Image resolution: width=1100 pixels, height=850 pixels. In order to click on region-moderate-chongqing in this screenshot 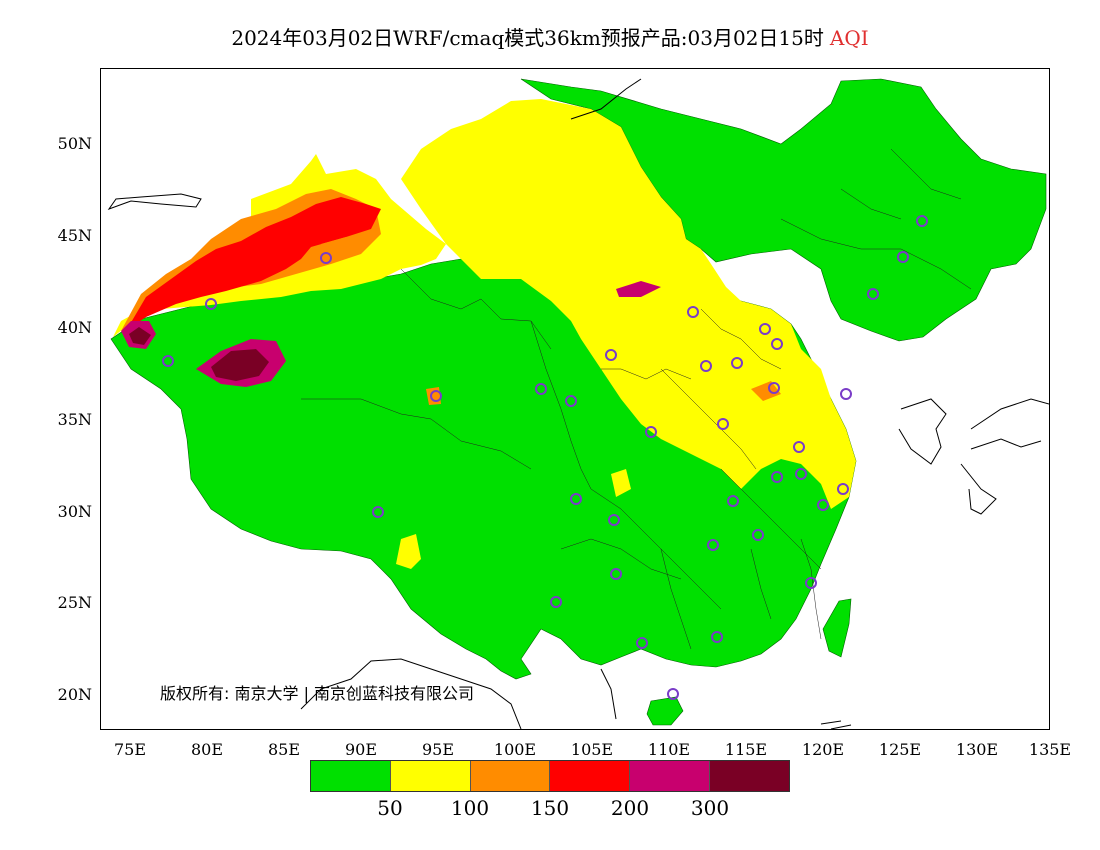, I will do `click(621, 483)`.